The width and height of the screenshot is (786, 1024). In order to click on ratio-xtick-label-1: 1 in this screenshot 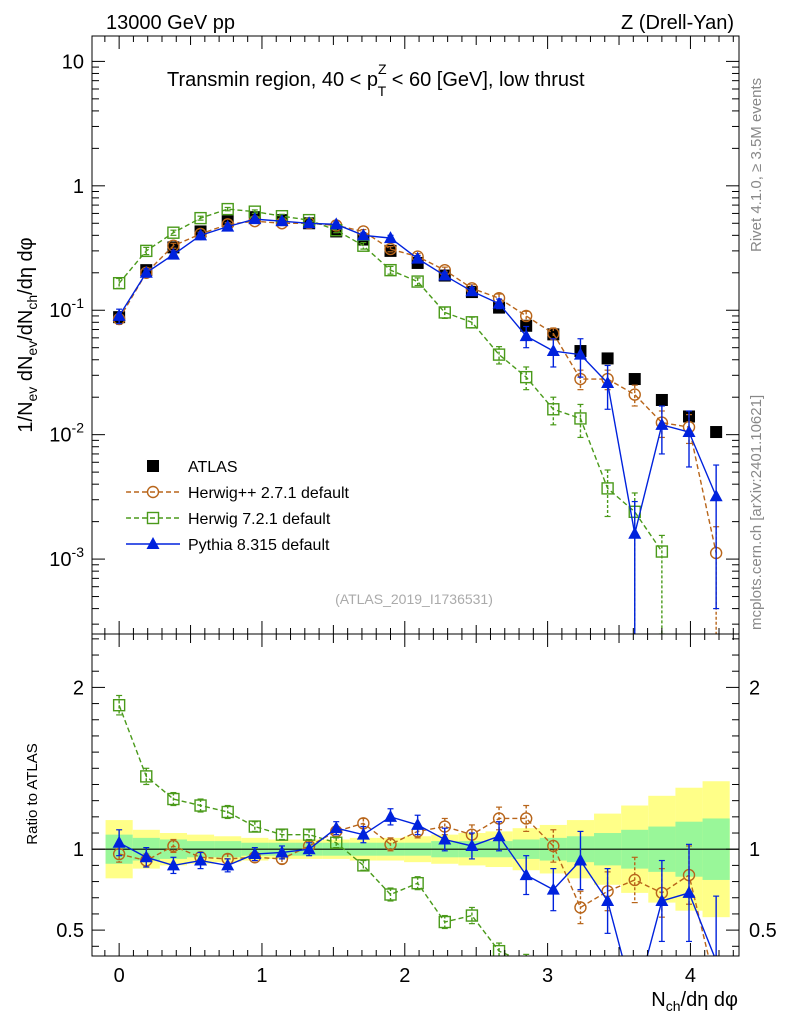, I will do `click(261, 976)`.